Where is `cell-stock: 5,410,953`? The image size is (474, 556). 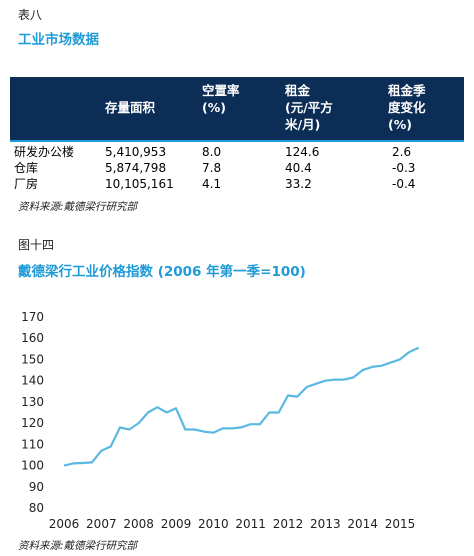 cell-stock: 5,410,953 is located at coordinates (136, 152).